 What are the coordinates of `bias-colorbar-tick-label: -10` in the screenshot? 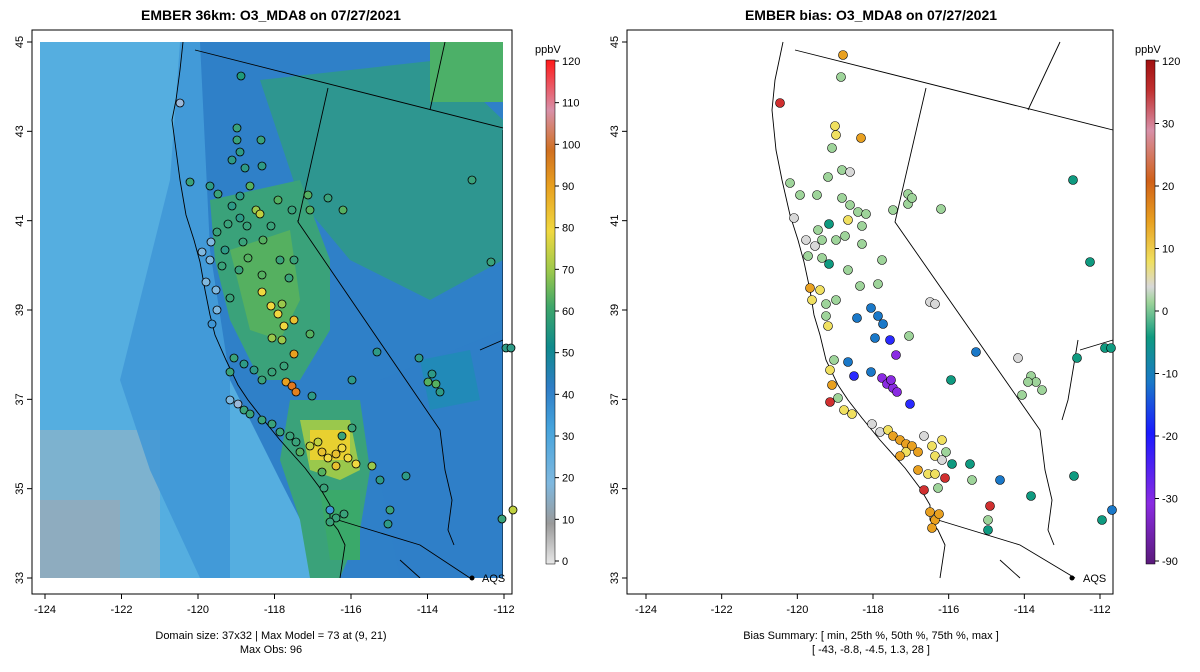 It's located at (1170, 375).